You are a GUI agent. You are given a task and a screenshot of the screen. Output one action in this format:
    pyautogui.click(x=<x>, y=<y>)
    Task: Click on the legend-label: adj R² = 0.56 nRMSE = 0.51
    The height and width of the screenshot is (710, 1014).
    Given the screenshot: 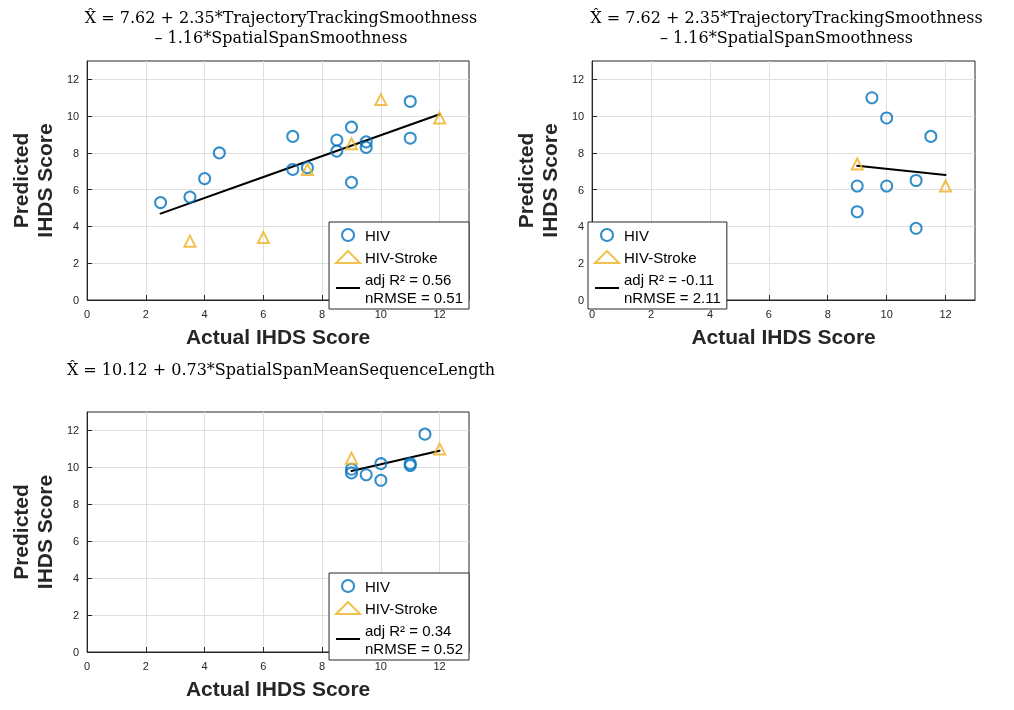 What is the action you would take?
    pyautogui.click(x=414, y=288)
    